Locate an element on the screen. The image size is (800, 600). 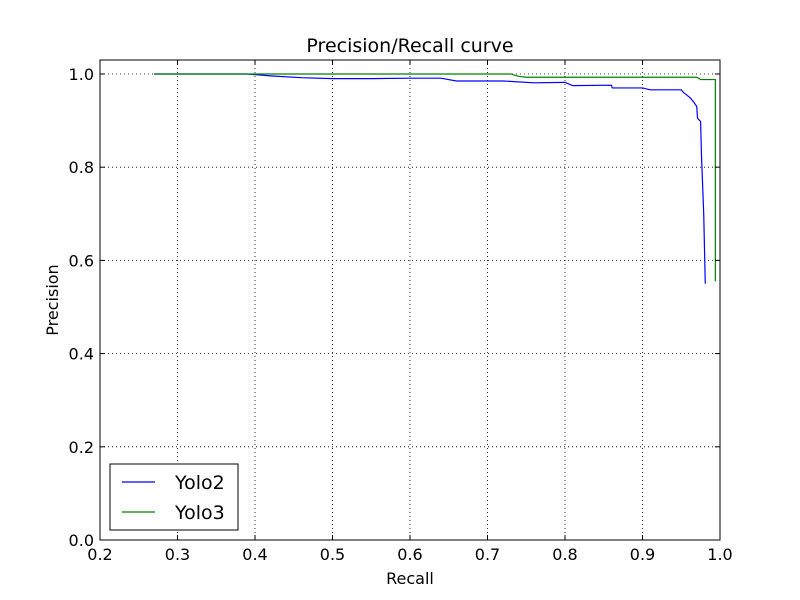
legend: Yolo2 Yolo3 is located at coordinates (174, 497).